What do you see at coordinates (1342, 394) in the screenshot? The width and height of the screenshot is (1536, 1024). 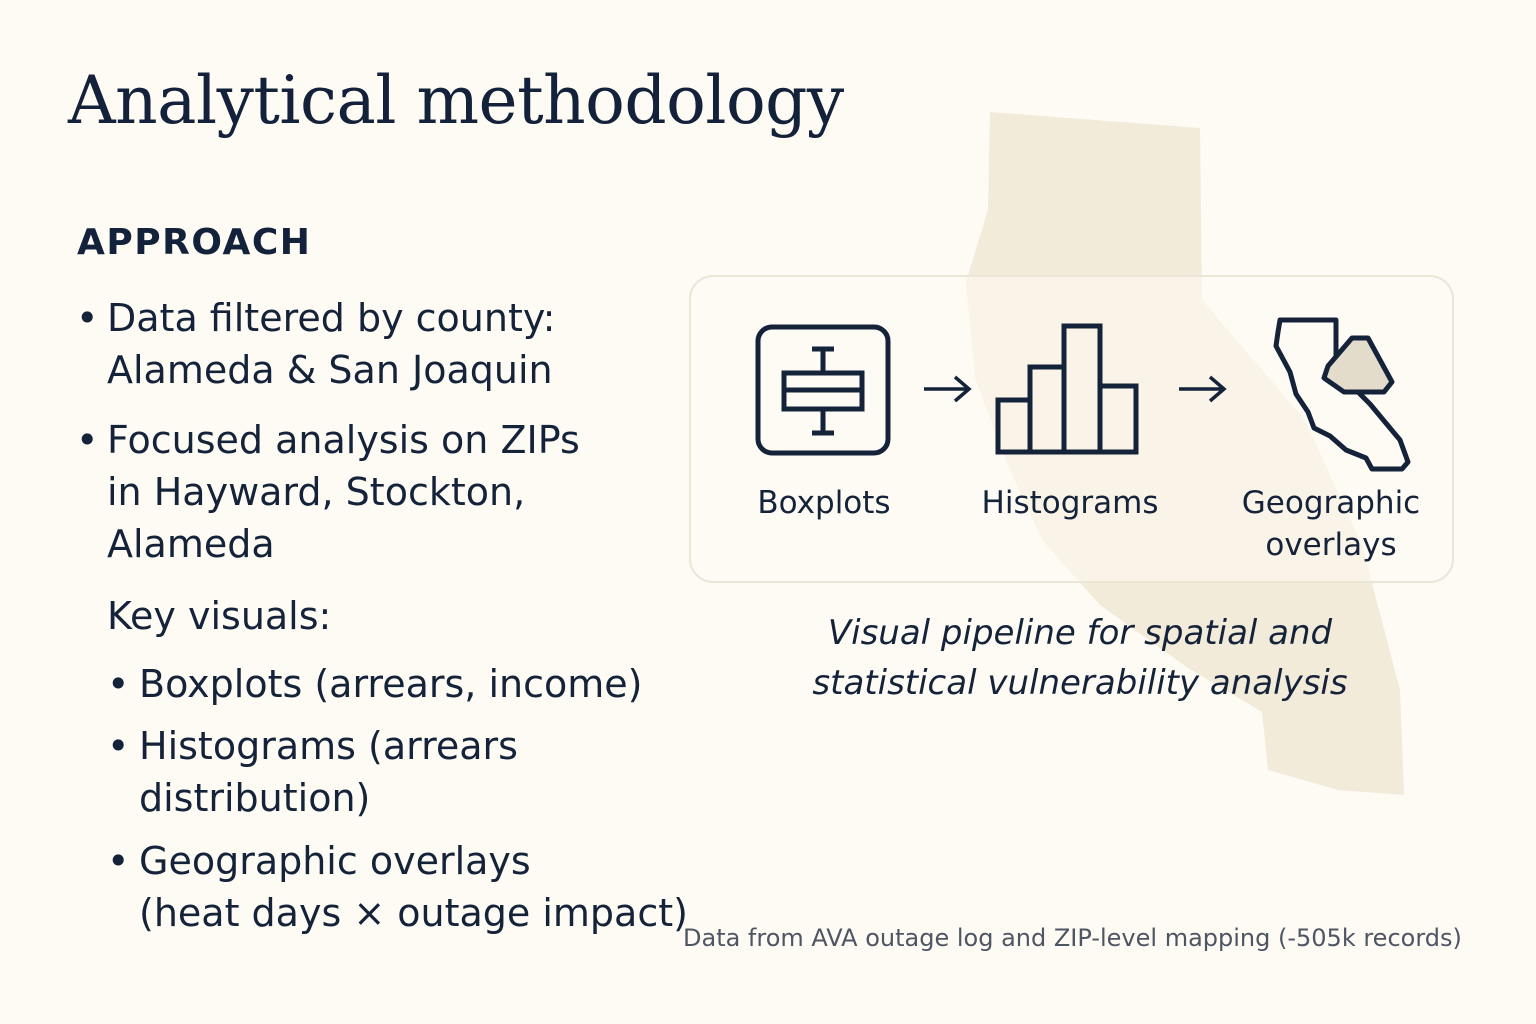 I see `california-map-icon` at bounding box center [1342, 394].